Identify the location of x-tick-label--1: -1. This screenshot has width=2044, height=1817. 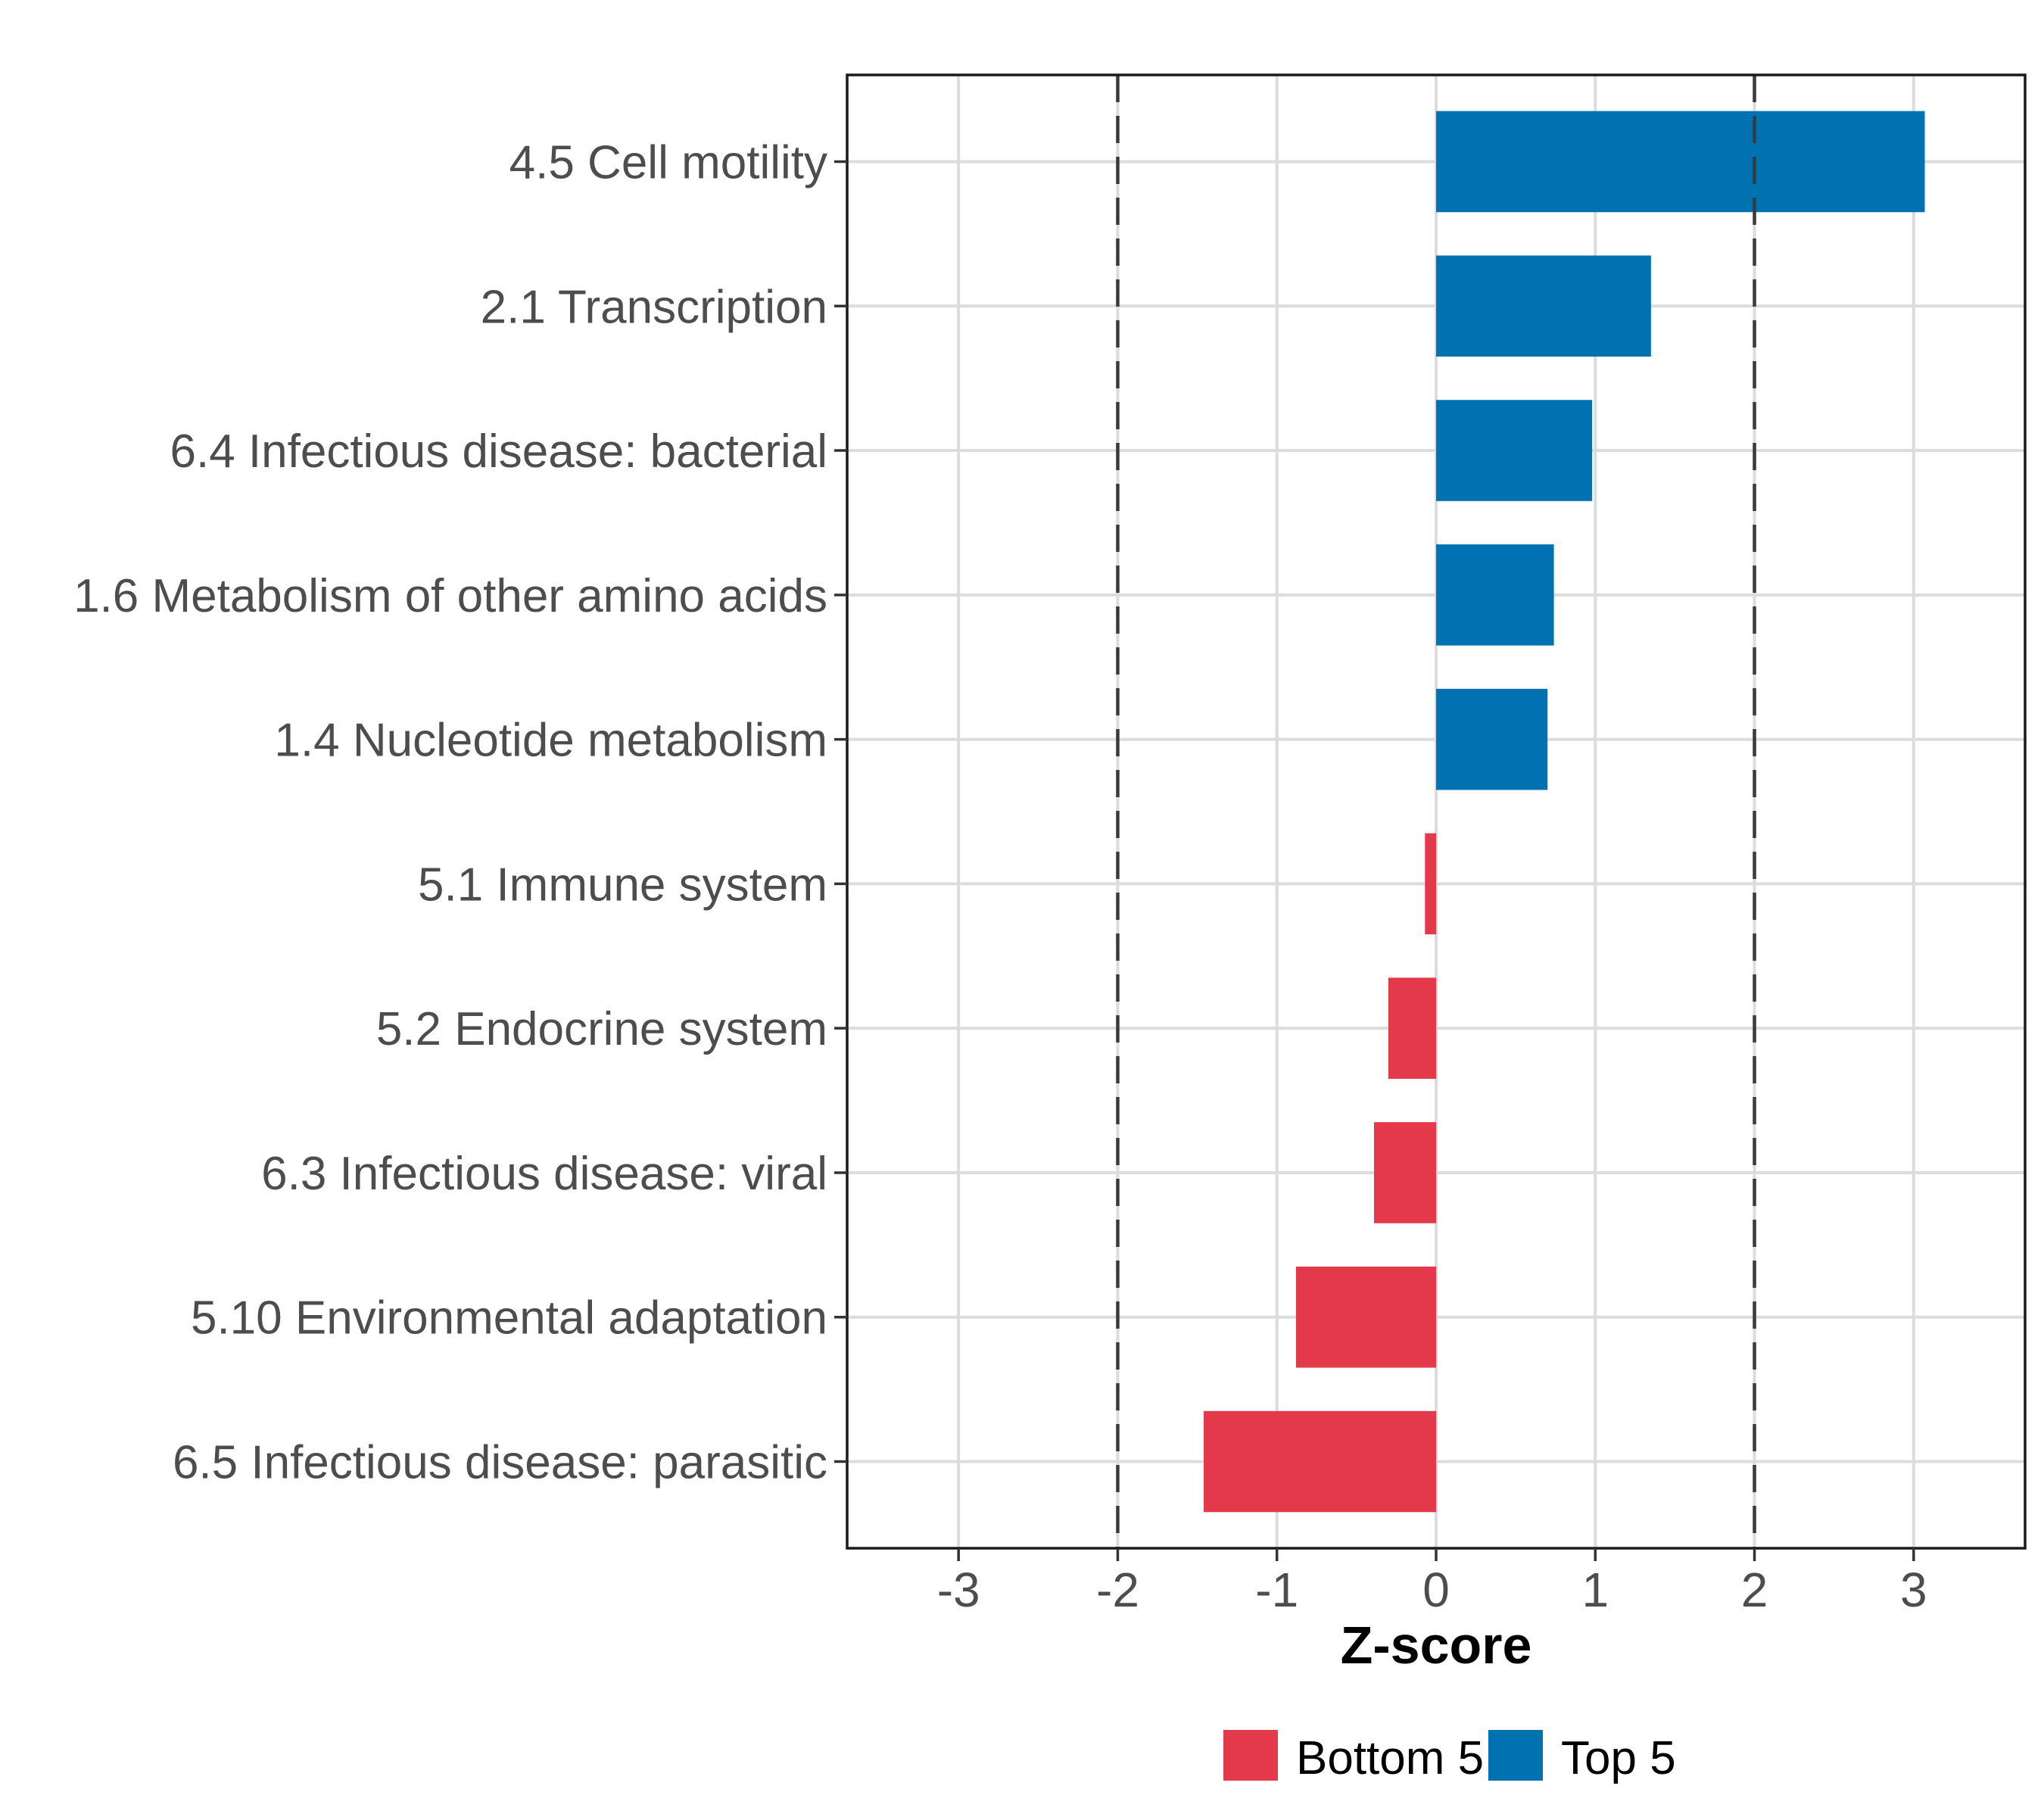
(1276, 1590).